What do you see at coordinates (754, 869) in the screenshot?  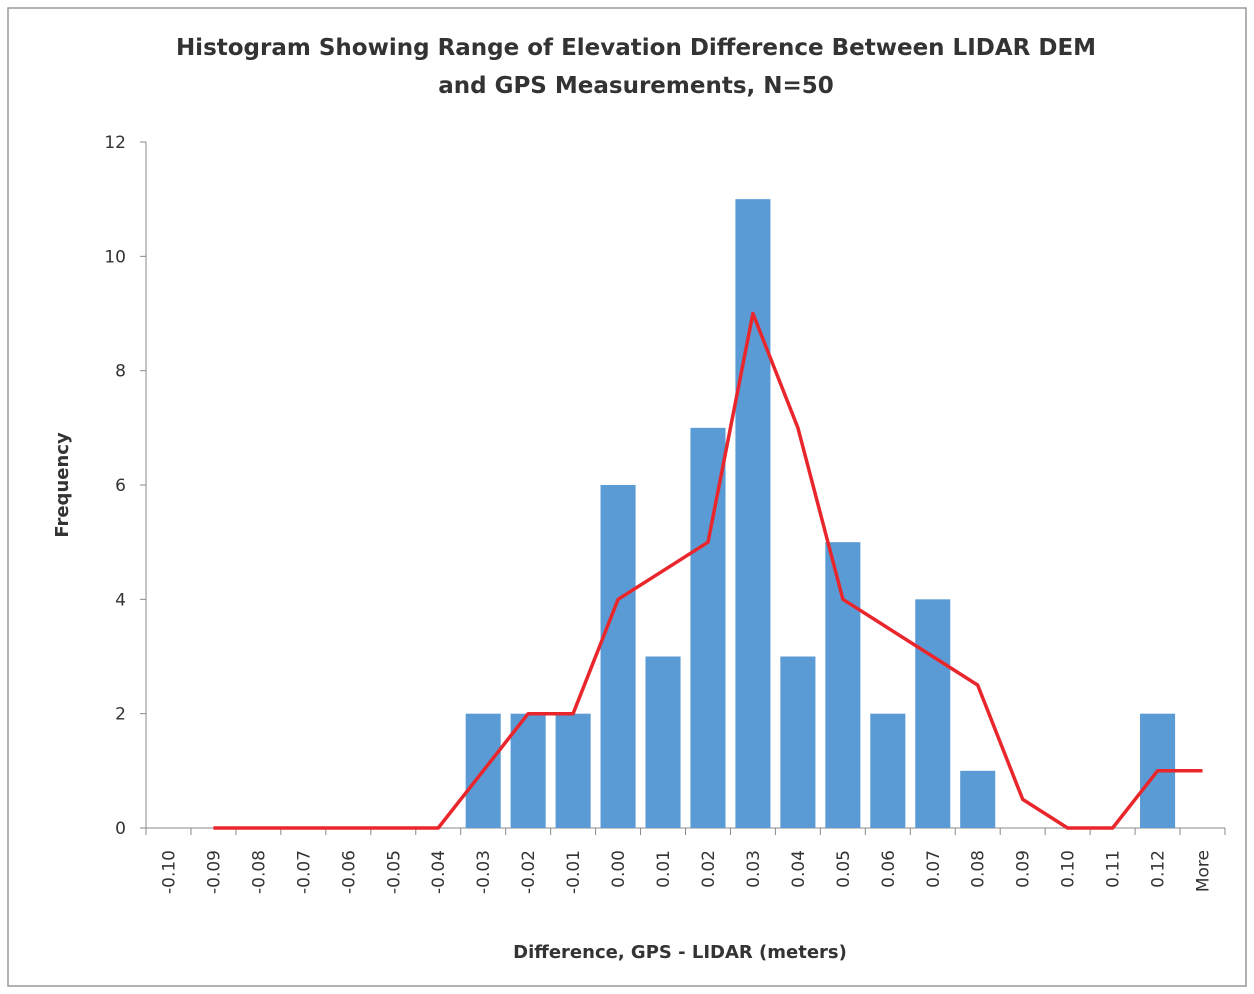 I see `x-tick-label: 0.03` at bounding box center [754, 869].